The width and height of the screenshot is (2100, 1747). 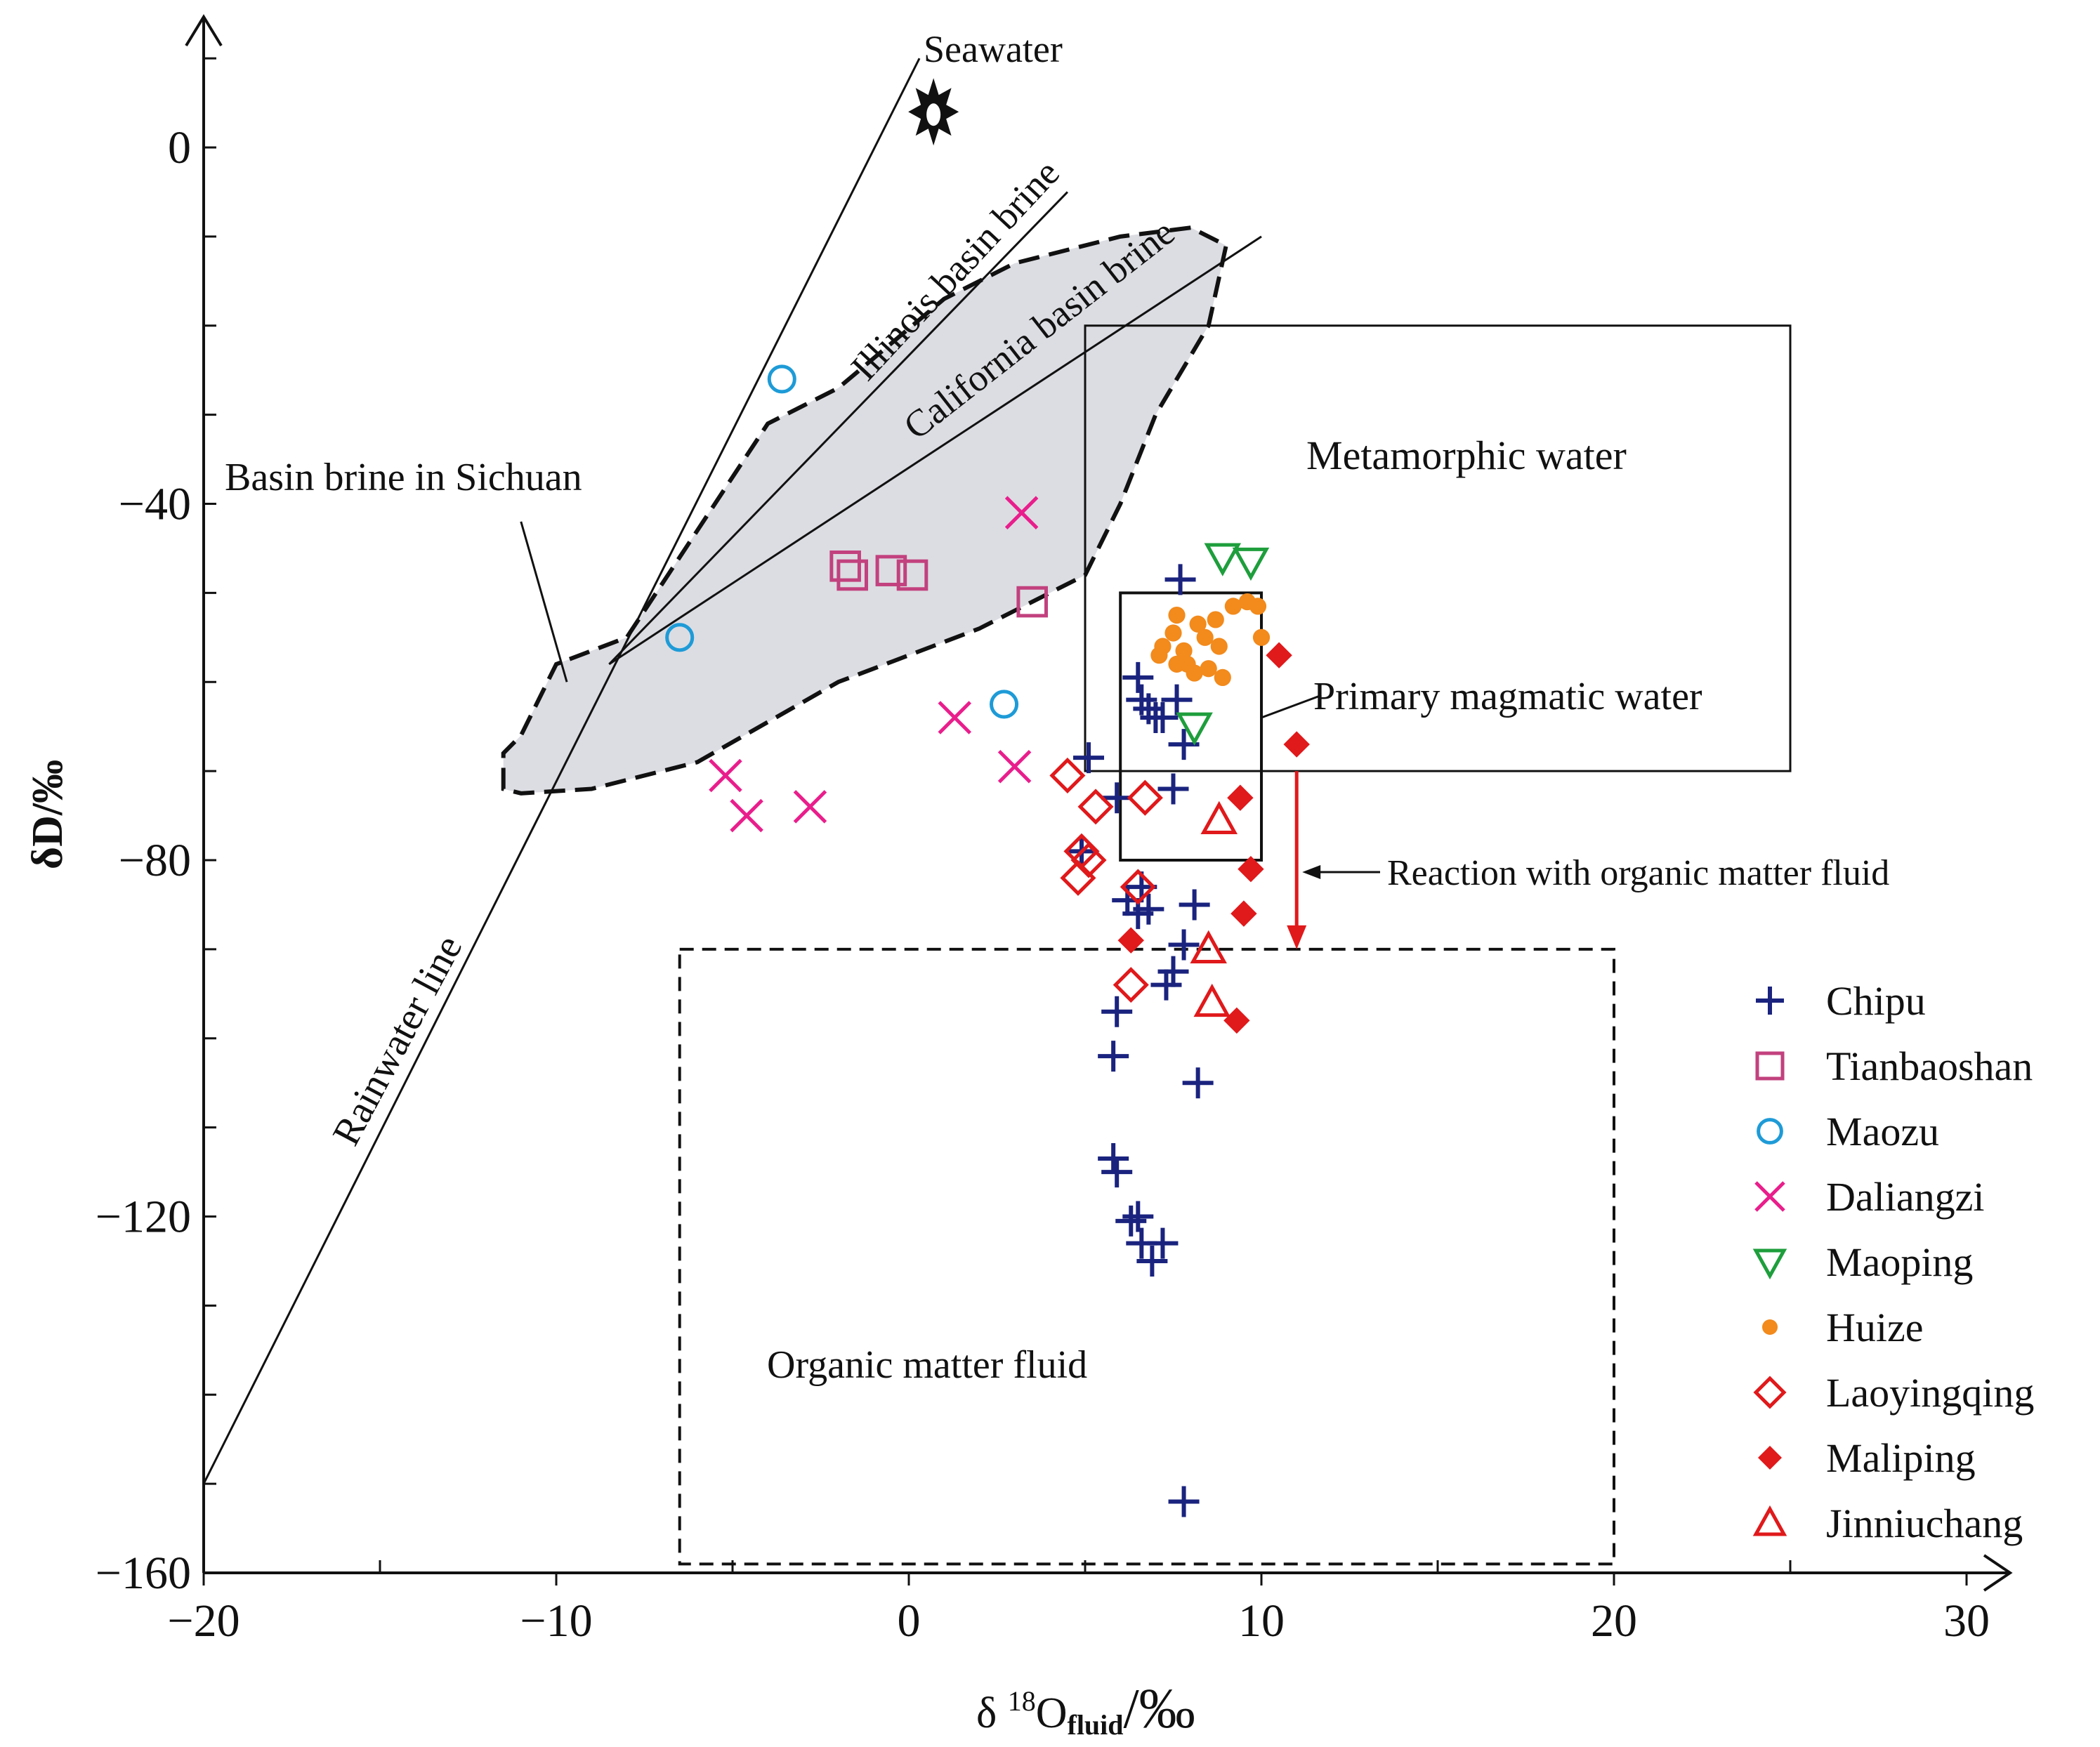 What do you see at coordinates (1893, 1393) in the screenshot?
I see `legend-item-laoyingqing: Laoyingqing` at bounding box center [1893, 1393].